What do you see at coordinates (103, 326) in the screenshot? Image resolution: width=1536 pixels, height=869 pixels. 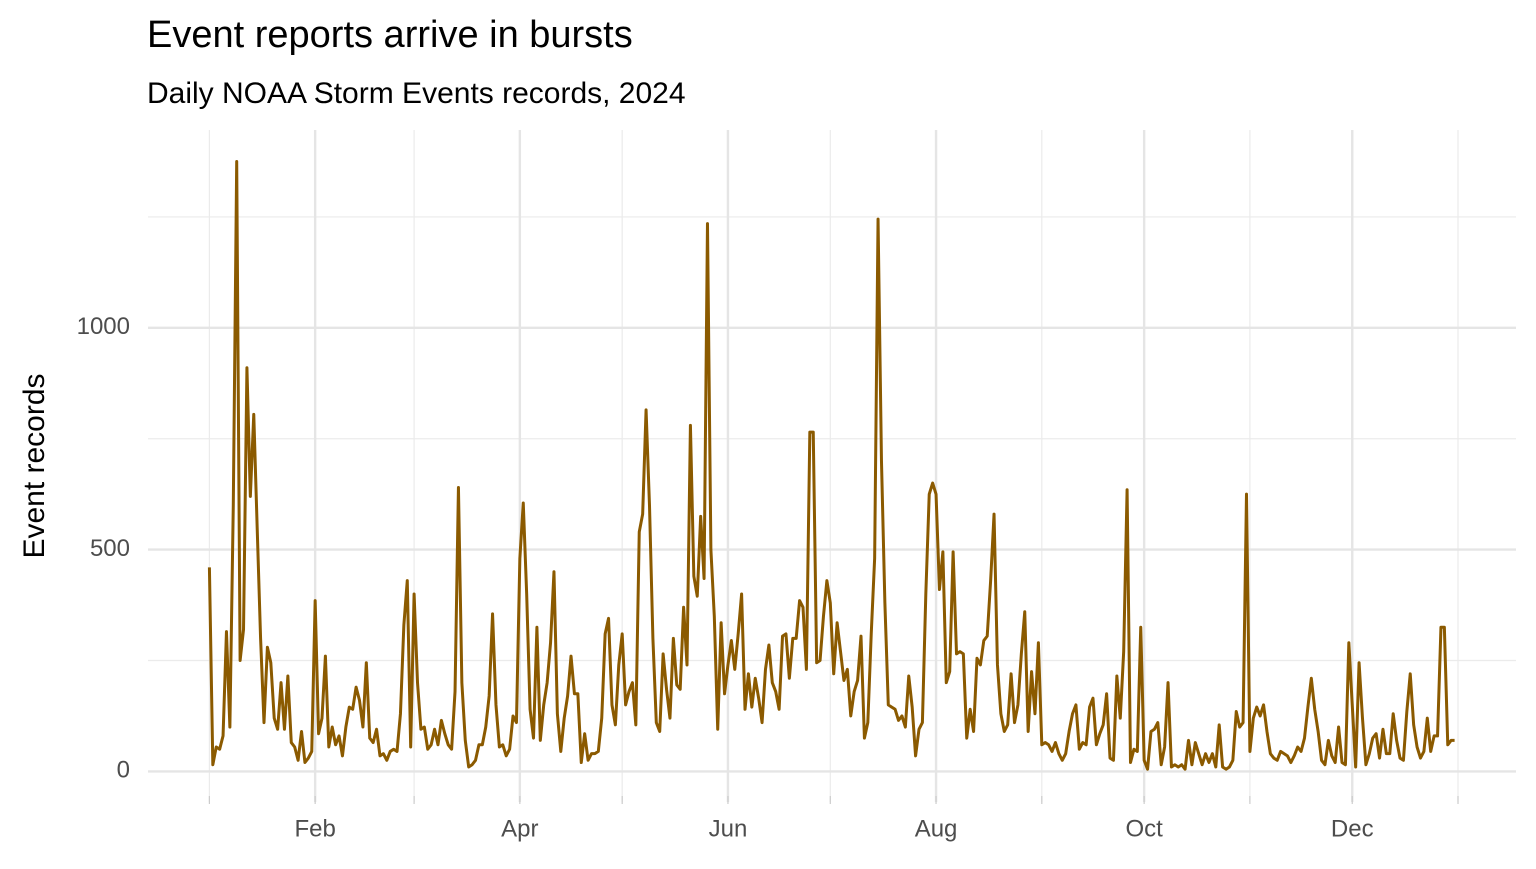 I see `y-tick-label: 1000` at bounding box center [103, 326].